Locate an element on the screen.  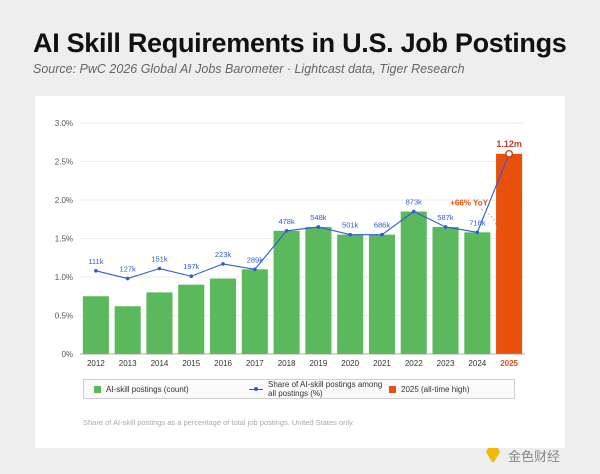
bar-2023 is located at coordinates (445, 290).